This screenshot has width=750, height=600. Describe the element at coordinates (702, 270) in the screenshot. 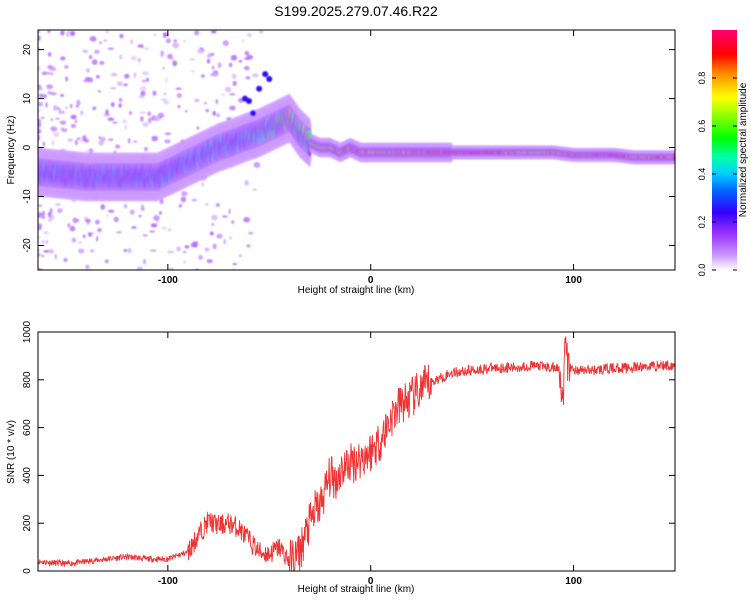

I see `colorbar-tick-label: 0.0` at that location.